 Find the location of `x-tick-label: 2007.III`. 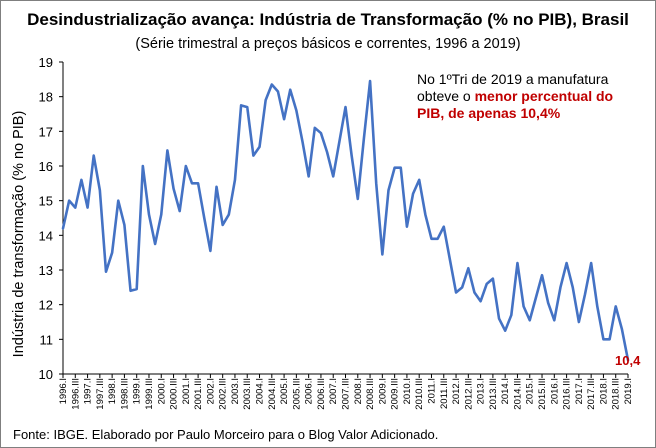

x-tick-label: 2007.III is located at coordinates (346, 394).